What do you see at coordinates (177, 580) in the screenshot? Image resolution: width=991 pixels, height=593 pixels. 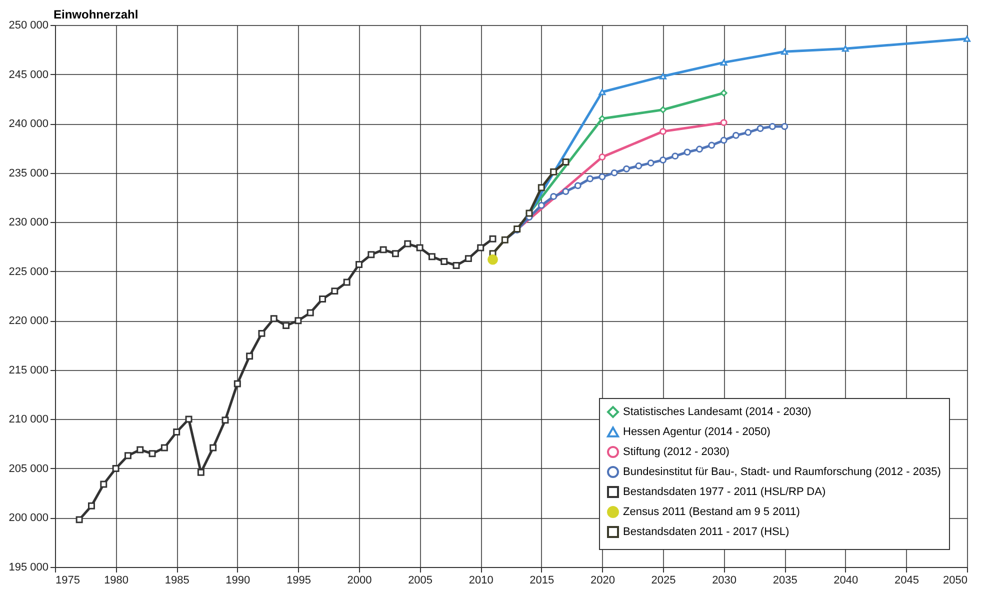 I see `x-tick-label: 1985` at bounding box center [177, 580].